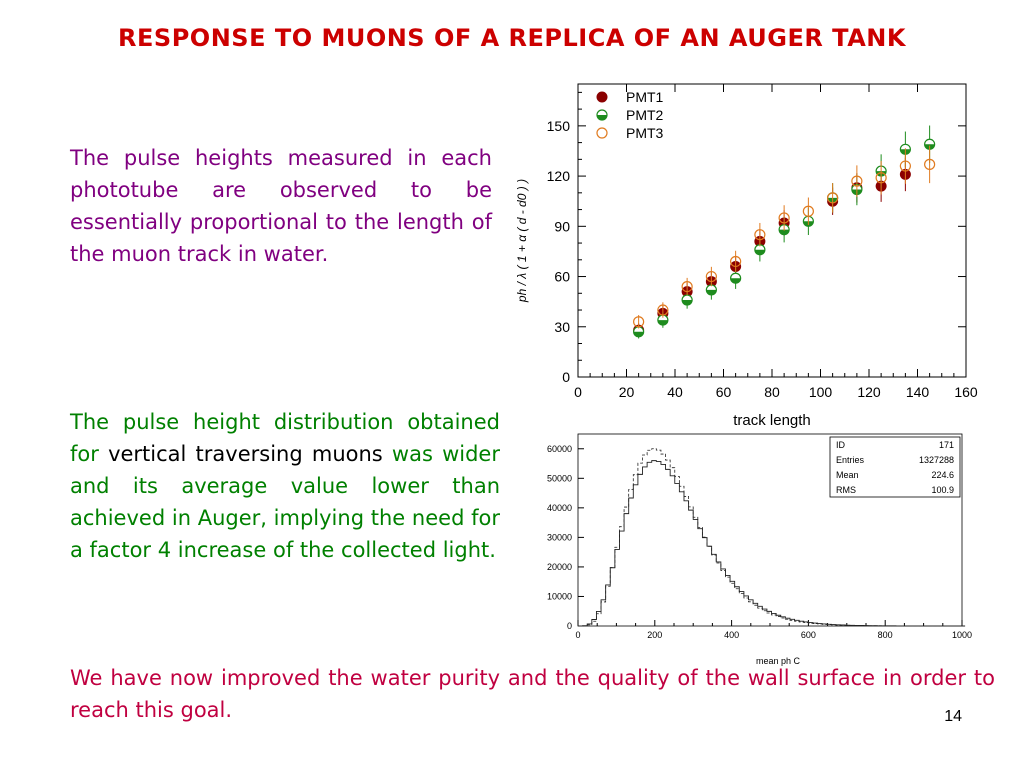 This screenshot has height=768, width=1024. What do you see at coordinates (675, 392) in the screenshot?
I see `x-tick-label: 40` at bounding box center [675, 392].